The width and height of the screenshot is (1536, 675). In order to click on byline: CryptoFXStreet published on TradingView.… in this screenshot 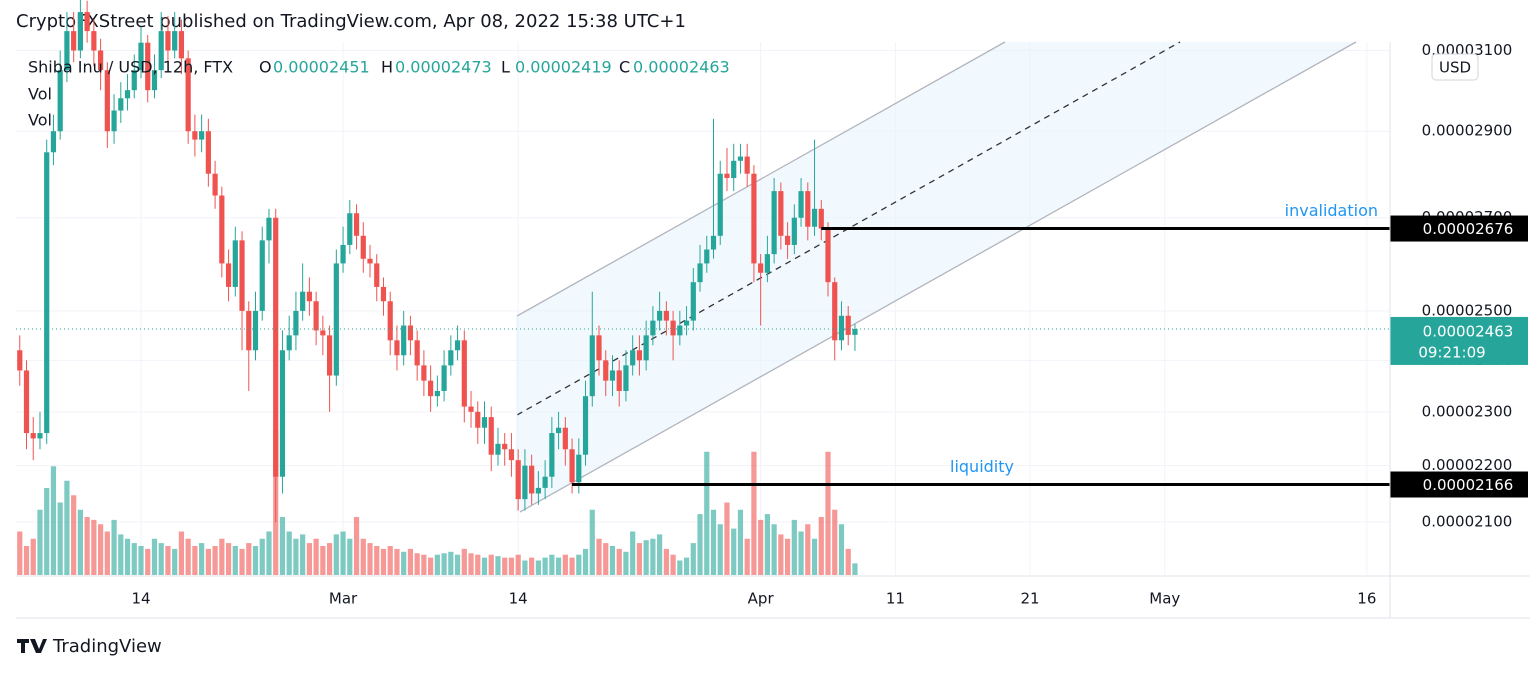, I will do `click(351, 21)`.